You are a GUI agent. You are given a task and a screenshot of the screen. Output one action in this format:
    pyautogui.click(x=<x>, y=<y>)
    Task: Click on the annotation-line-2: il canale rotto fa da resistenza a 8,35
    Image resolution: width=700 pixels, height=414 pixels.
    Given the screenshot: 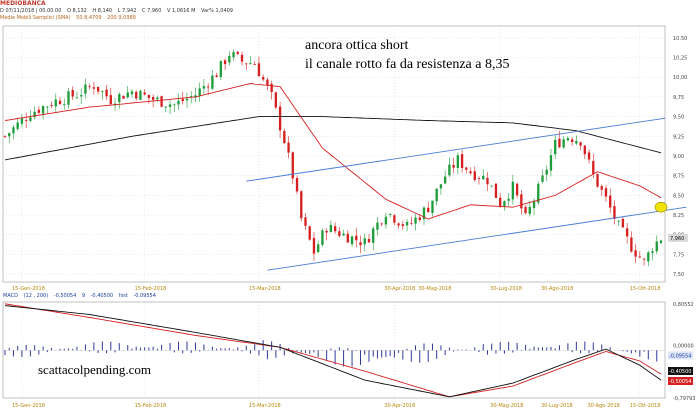 What is the action you would take?
    pyautogui.click(x=407, y=64)
    